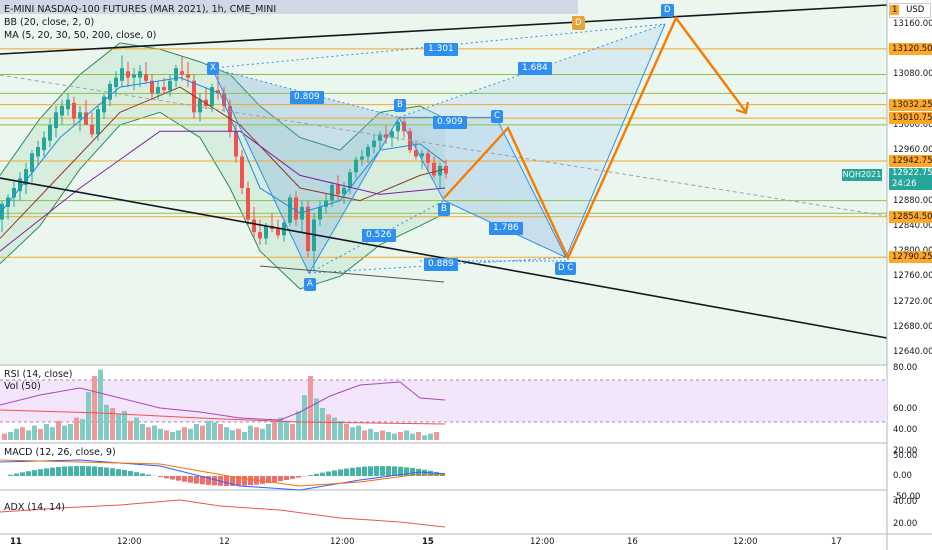  I want to click on adx-line, so click(223, 513).